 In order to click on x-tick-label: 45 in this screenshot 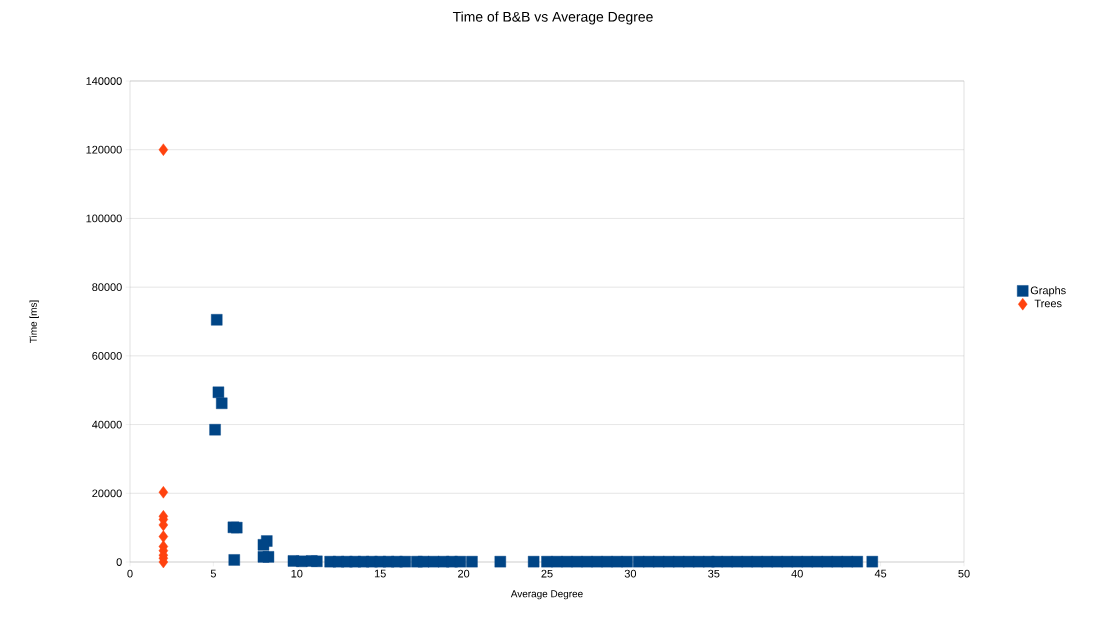, I will do `click(880, 573)`.